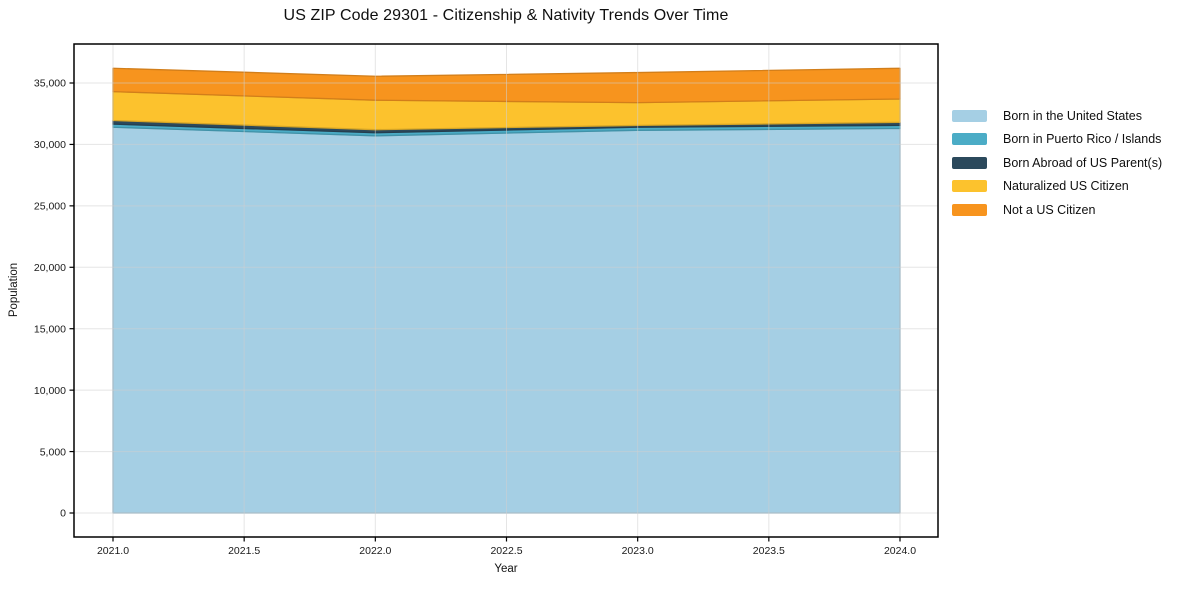  I want to click on legend-item: Naturalized US Citizen, so click(1057, 187).